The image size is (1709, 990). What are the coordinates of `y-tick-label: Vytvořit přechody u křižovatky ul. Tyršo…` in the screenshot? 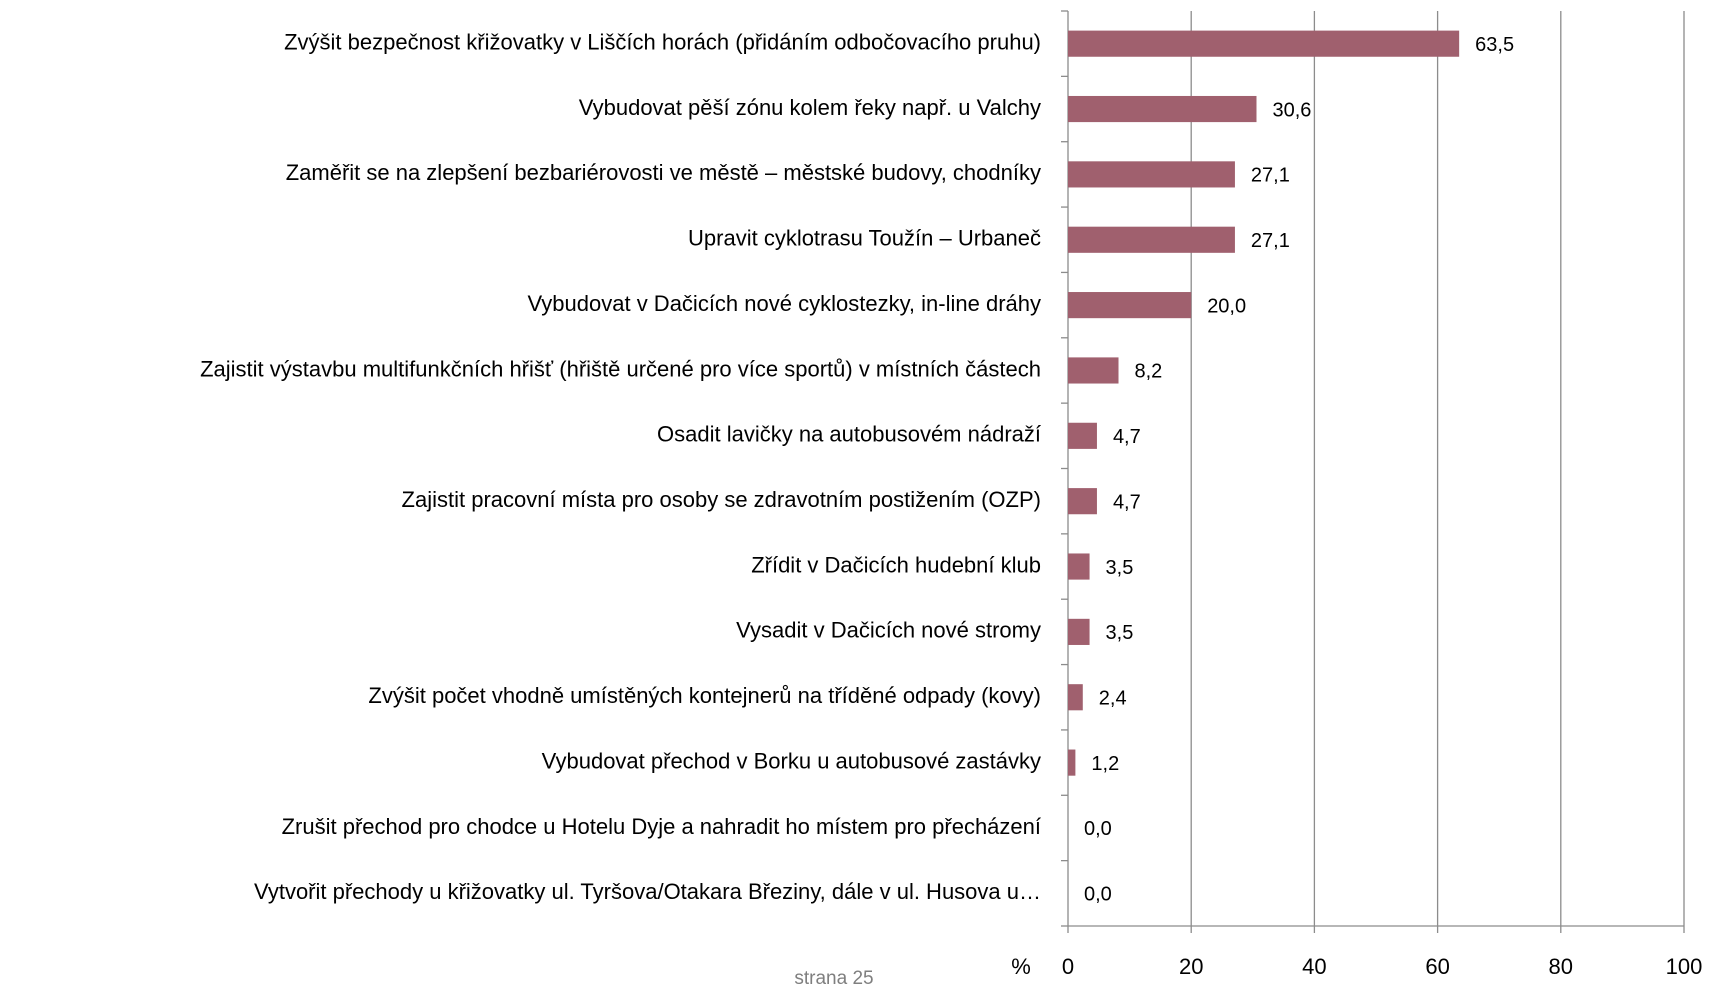 It's located at (647, 891).